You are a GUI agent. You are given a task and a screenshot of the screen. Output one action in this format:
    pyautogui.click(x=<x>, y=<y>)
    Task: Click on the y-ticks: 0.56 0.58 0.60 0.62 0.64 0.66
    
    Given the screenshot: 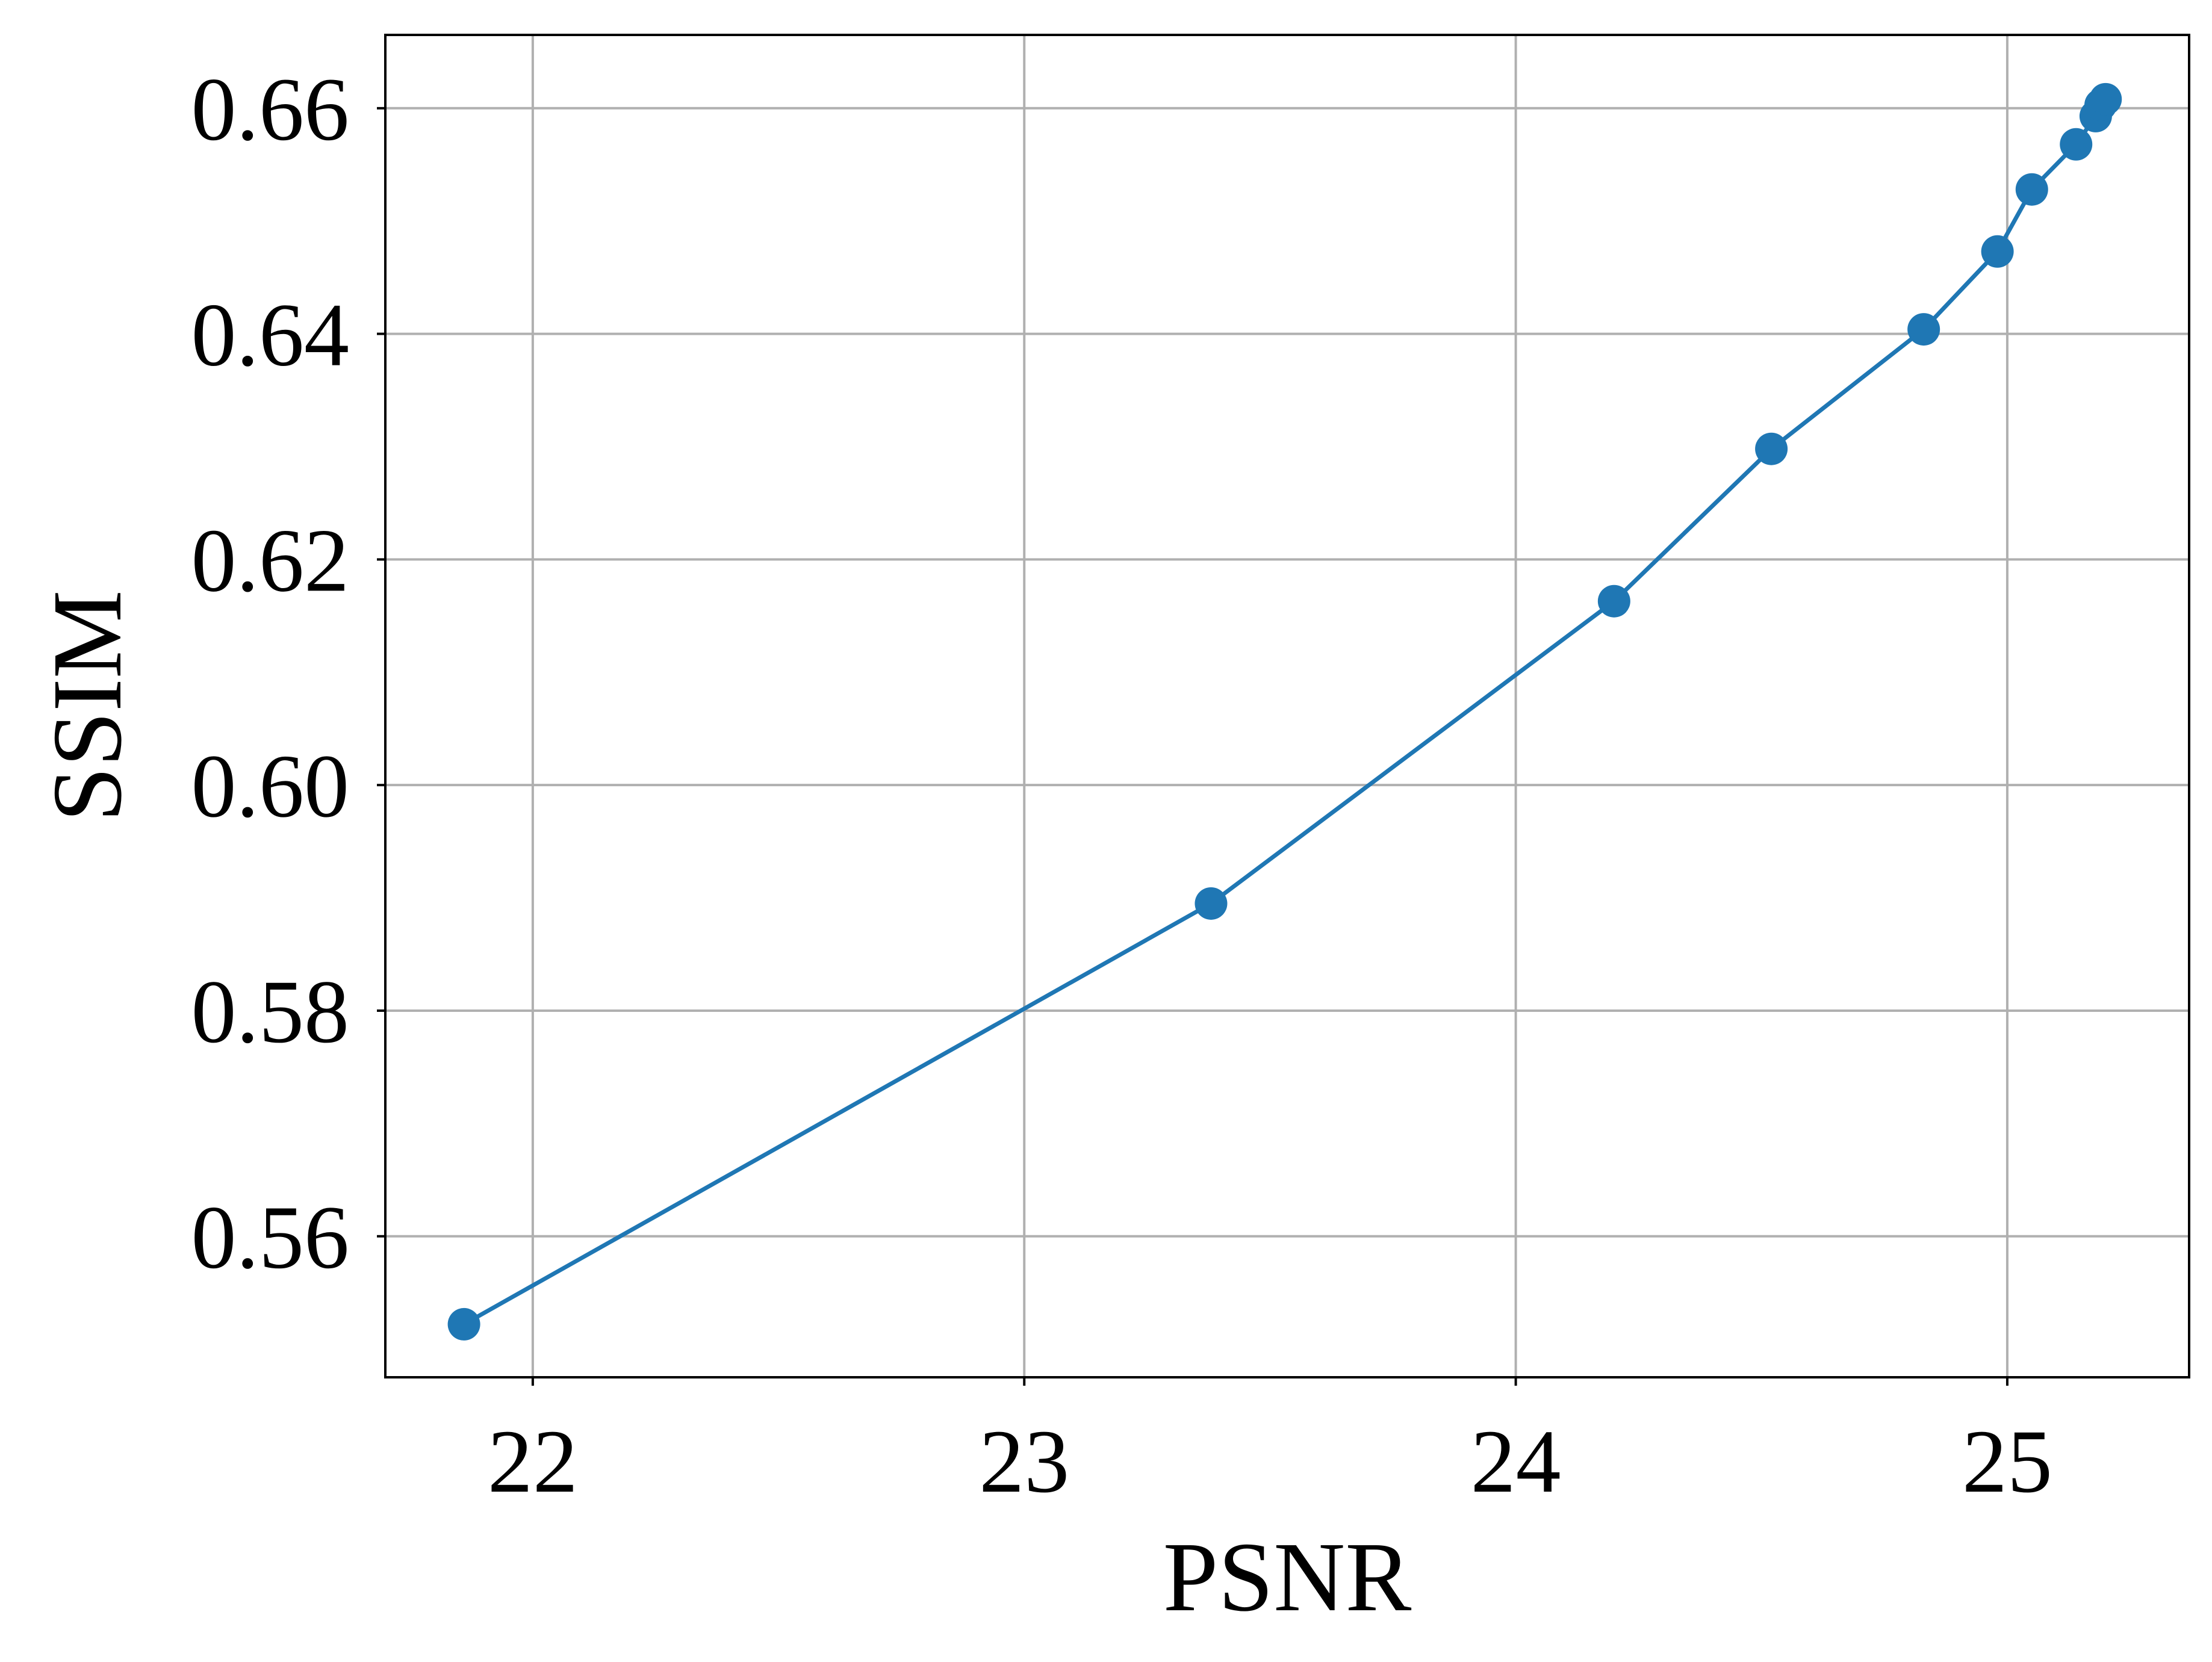 What is the action you would take?
    pyautogui.click(x=288, y=674)
    